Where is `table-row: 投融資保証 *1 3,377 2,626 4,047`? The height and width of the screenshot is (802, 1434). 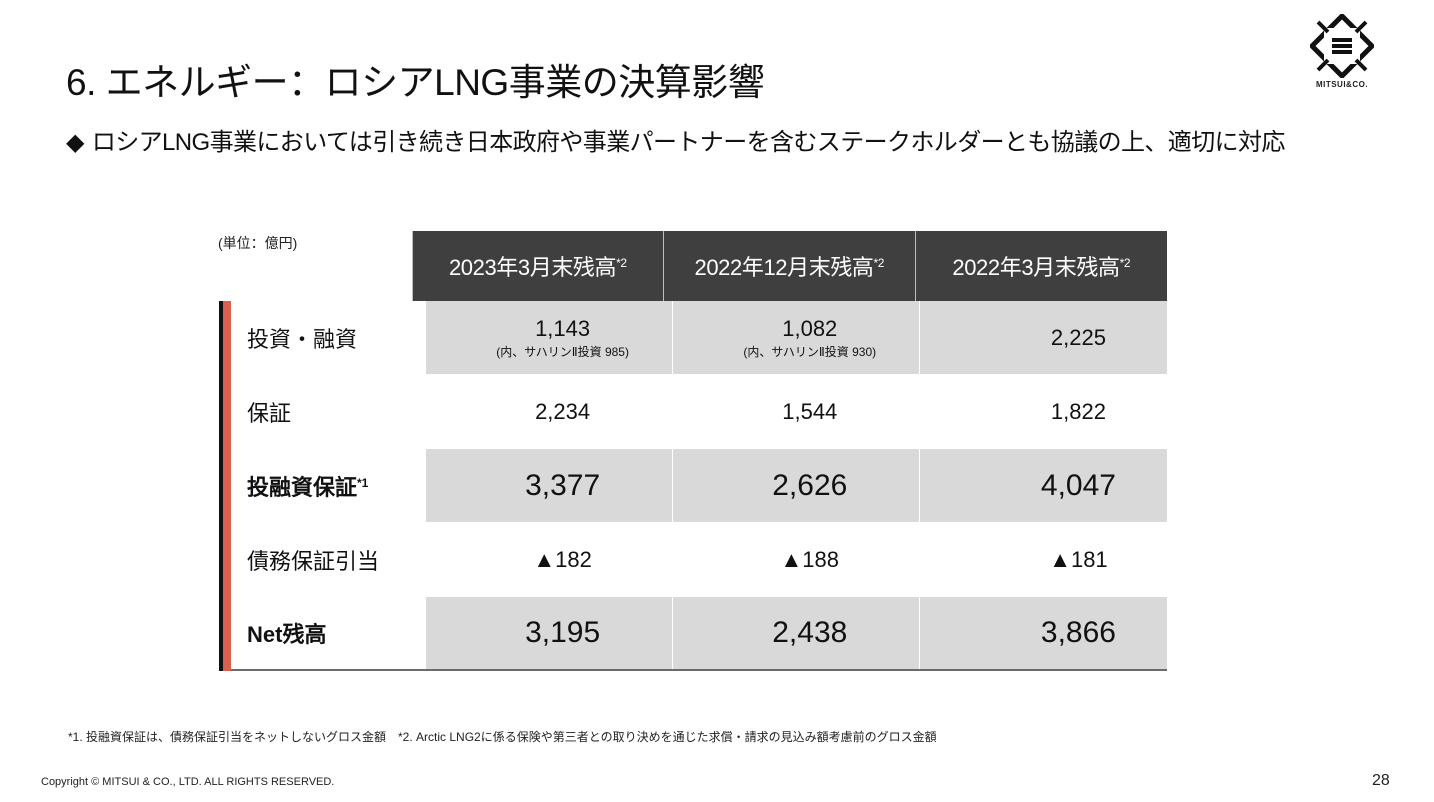 table-row: 投融資保証 *1 3,377 2,626 4,047 is located at coordinates (695, 485).